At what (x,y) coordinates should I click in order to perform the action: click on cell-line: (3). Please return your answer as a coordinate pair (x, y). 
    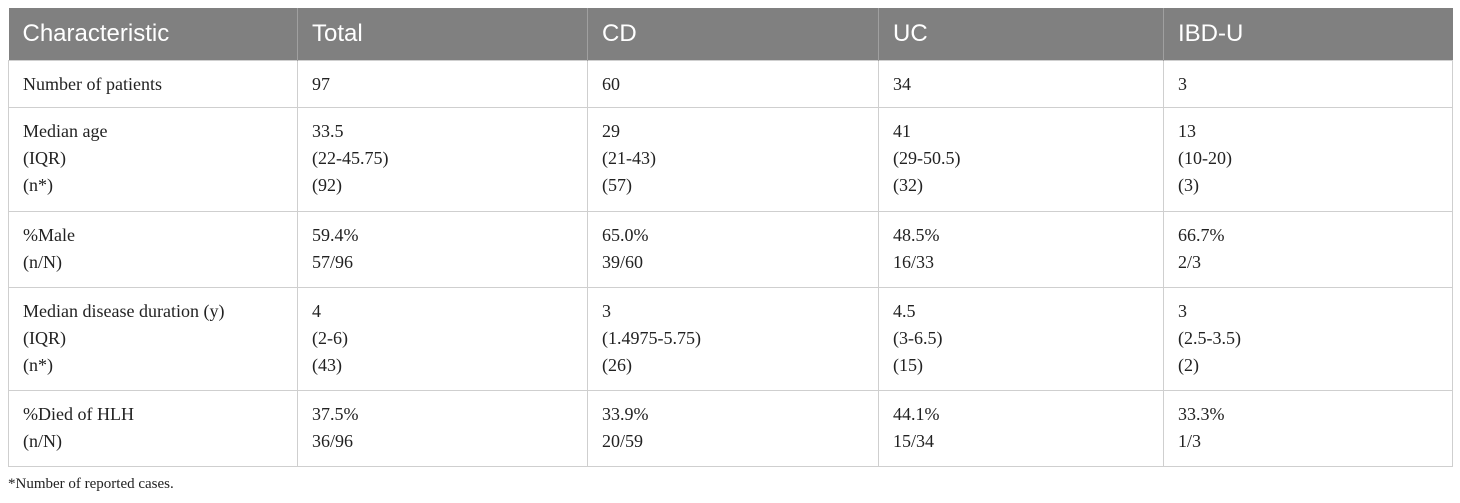
    Looking at the image, I should click on (1188, 185).